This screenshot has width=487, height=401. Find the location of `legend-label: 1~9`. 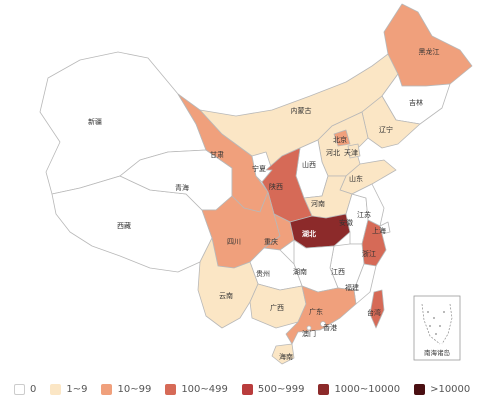

legend-label: 1~9 is located at coordinates (77, 389).